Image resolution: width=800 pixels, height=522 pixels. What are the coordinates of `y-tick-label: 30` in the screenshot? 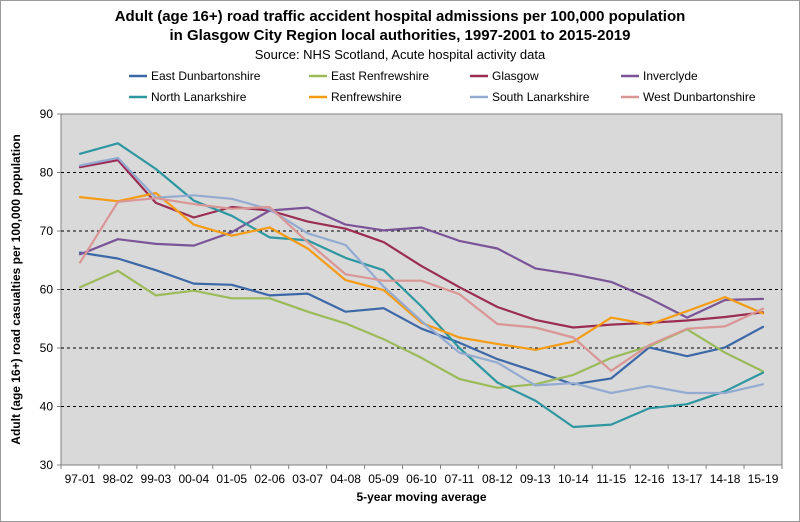 It's located at (47, 465).